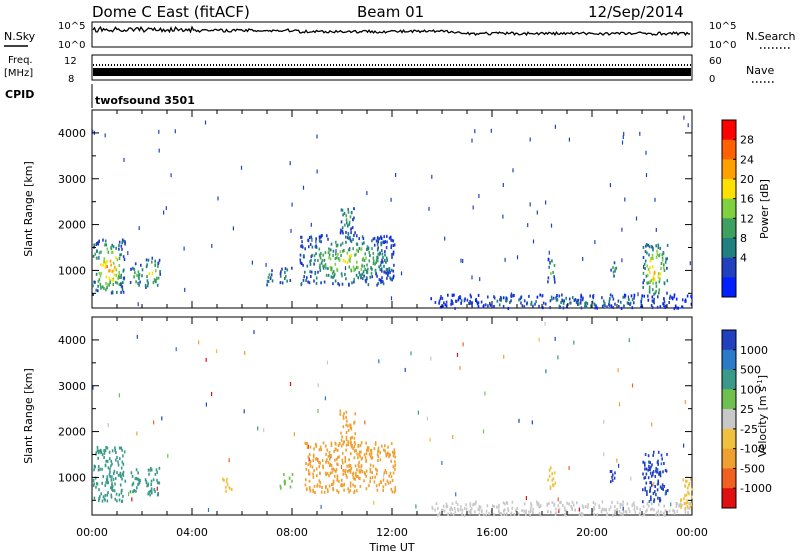  What do you see at coordinates (390, 12) in the screenshot?
I see `beam-label: Beam 01` at bounding box center [390, 12].